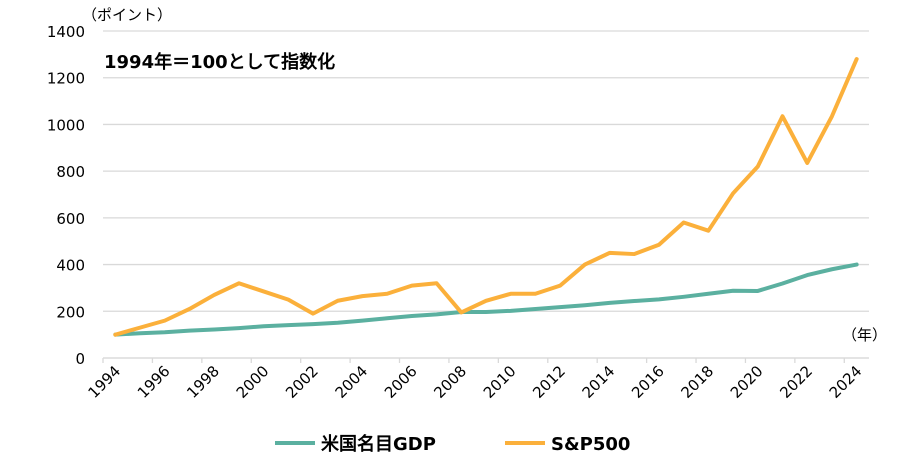 The image size is (906, 475). What do you see at coordinates (66, 195) in the screenshot?
I see `y-axis-ticks: 0 200 400 600 800 1000 1200 1400` at bounding box center [66, 195].